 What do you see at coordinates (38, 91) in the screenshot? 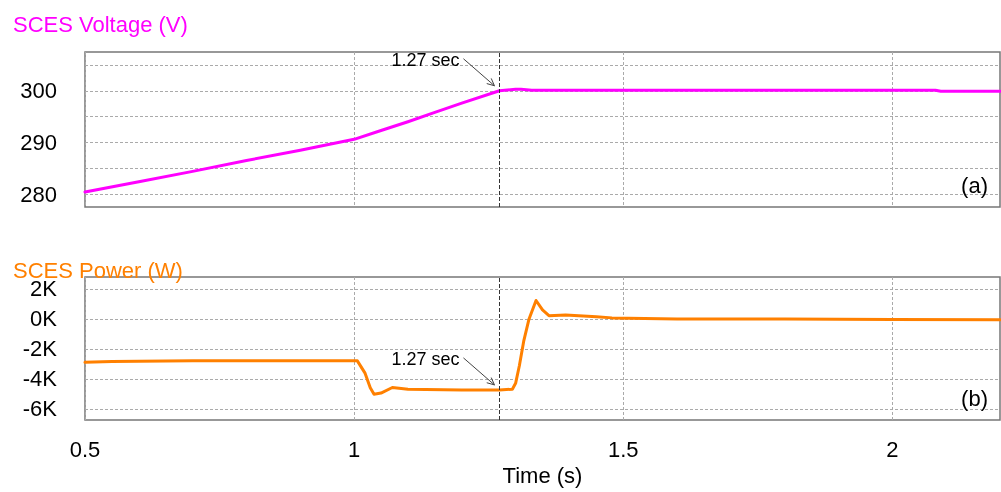
I see `y-tick-label: 300` at bounding box center [38, 91].